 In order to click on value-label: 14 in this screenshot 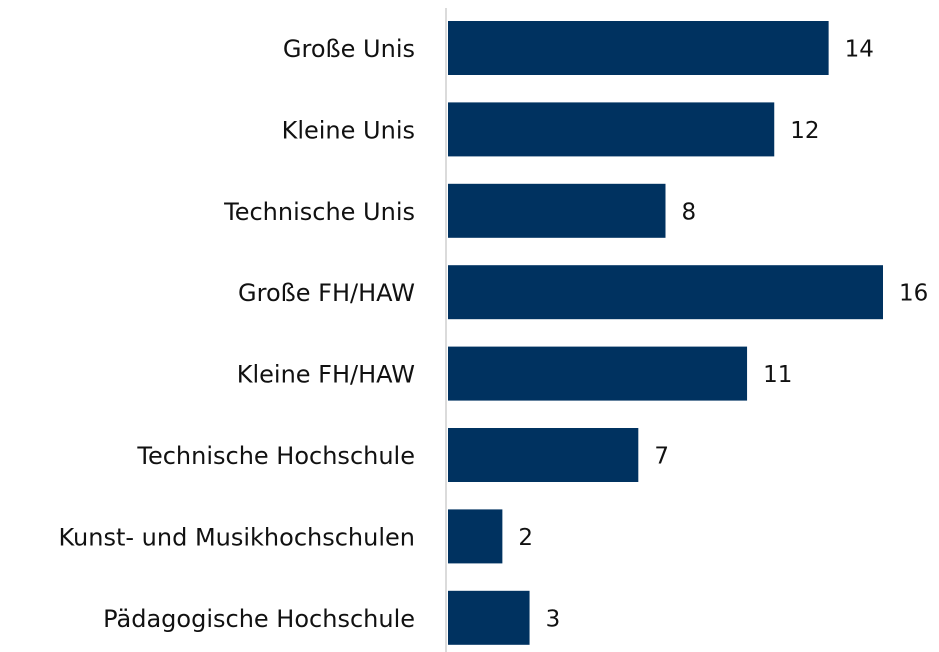, I will do `click(859, 50)`.